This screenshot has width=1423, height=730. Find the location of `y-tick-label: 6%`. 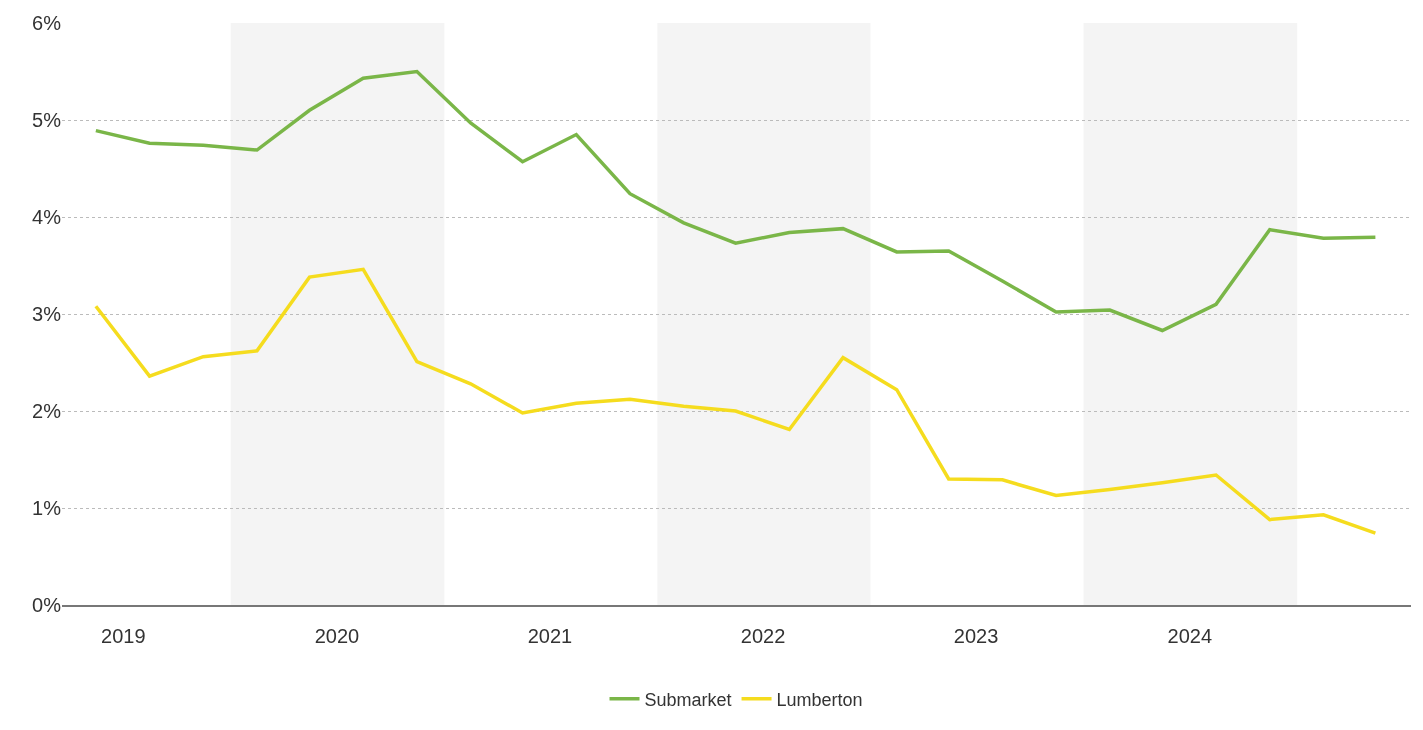

y-tick-label: 6% is located at coordinates (47, 23).